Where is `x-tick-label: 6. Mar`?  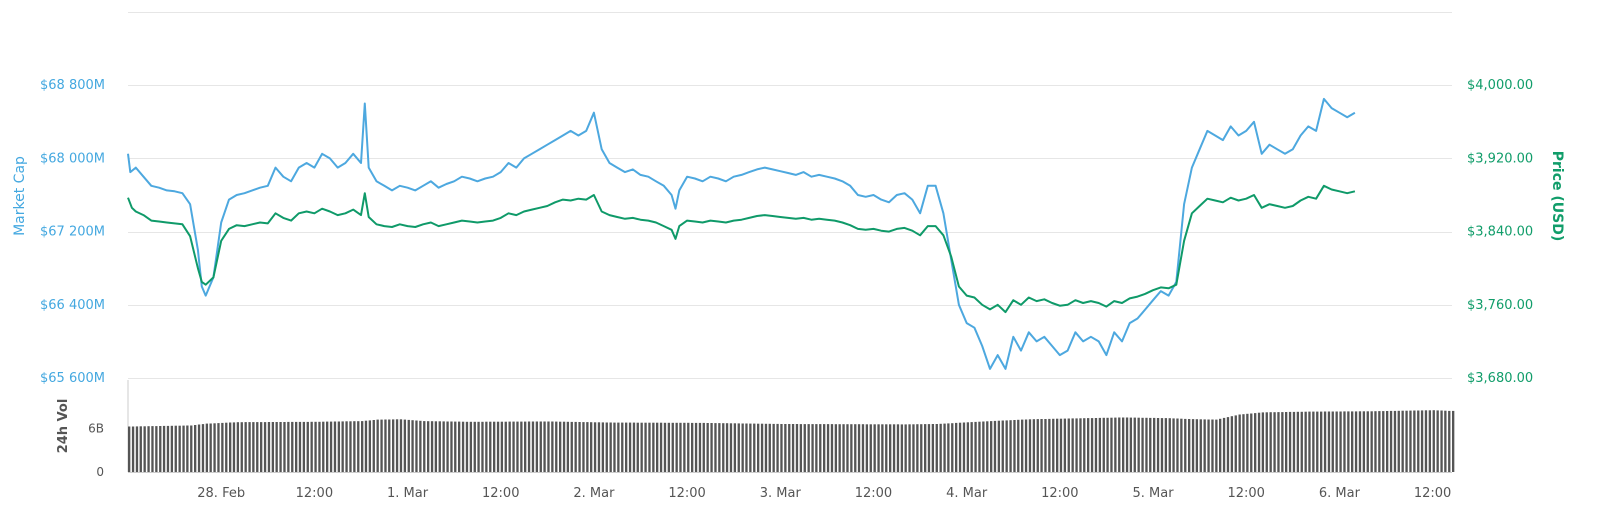 x-tick-label: 6. Mar is located at coordinates (1340, 493).